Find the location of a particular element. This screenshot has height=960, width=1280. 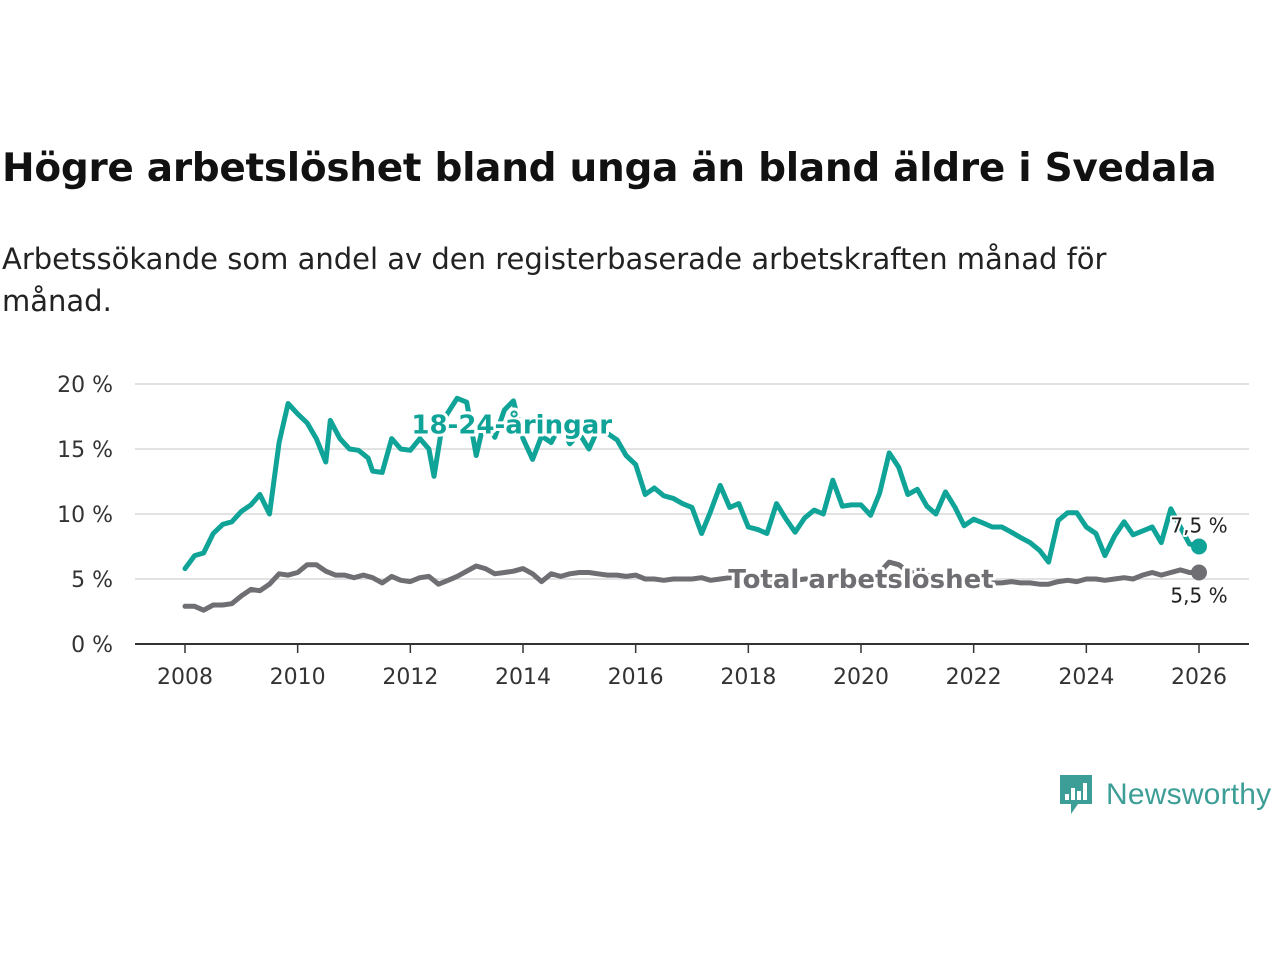

x-axis: 2008 2010 2012 2014 2016 2018 2020 2022 2024 2026 is located at coordinates (692, 667).